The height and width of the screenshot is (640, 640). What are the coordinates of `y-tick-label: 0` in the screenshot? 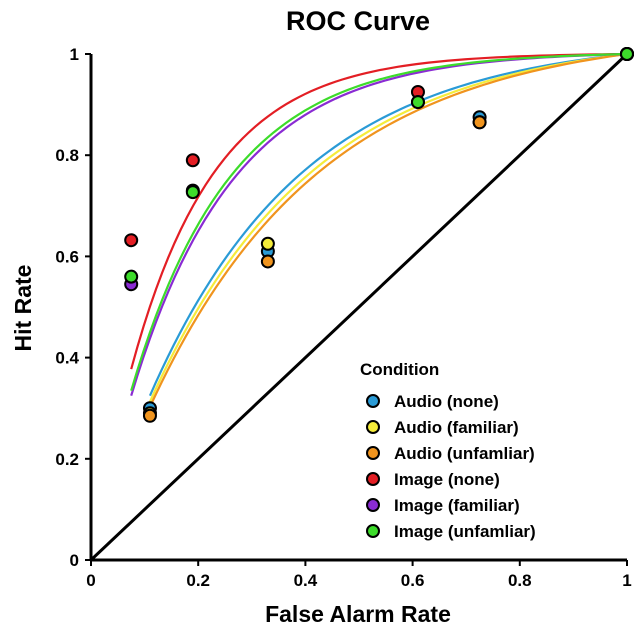 It's located at (74, 560).